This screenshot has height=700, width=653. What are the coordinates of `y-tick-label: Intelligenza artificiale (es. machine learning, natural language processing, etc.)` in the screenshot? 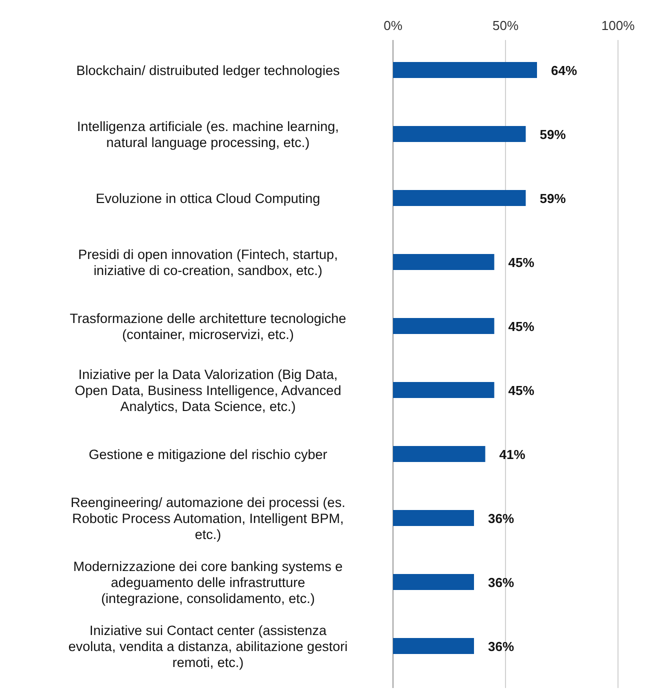 It's located at (208, 134).